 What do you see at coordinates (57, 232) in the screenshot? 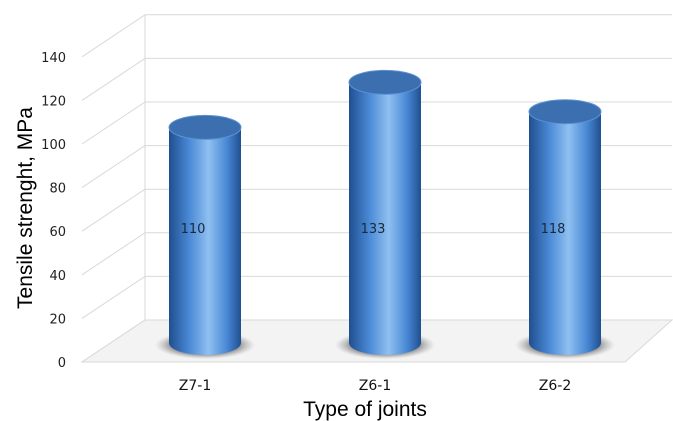
I see `y-tick-label: 60` at bounding box center [57, 232].